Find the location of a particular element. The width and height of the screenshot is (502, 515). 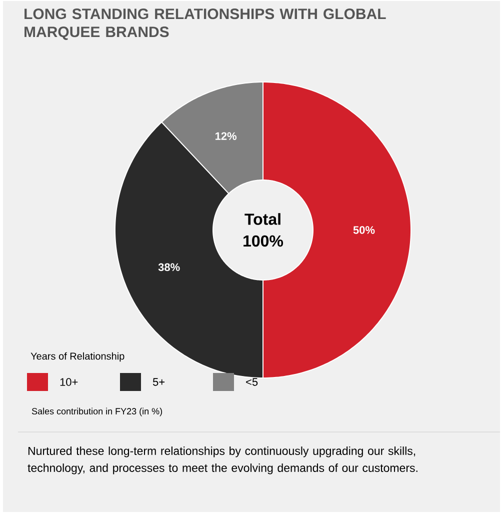

data-label: 38% is located at coordinates (169, 267).